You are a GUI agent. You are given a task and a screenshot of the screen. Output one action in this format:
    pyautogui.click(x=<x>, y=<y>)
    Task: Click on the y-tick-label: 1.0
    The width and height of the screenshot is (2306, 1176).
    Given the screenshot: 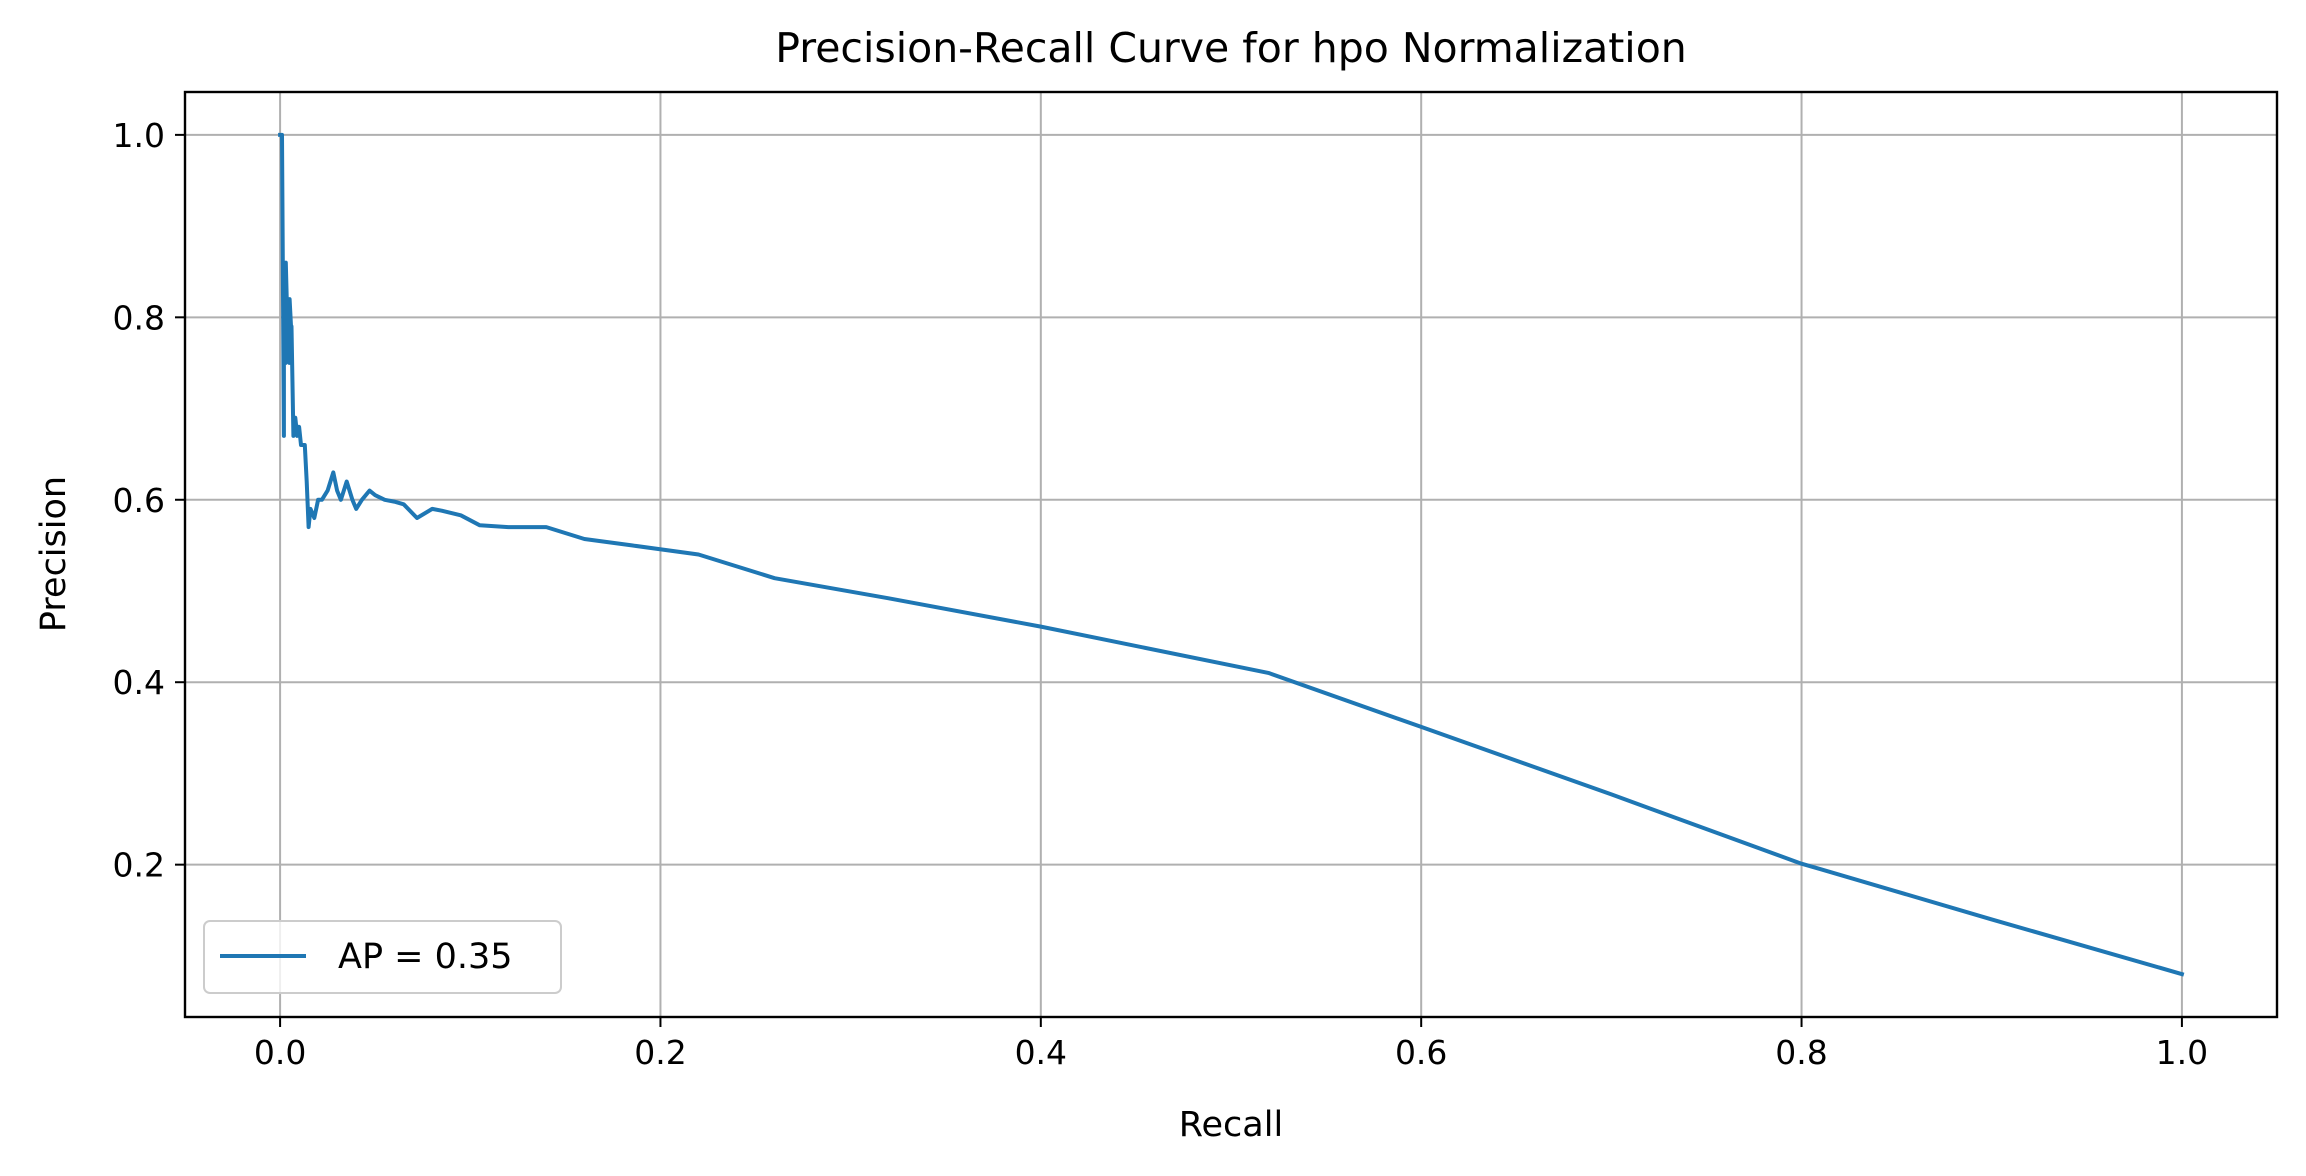 What is the action you would take?
    pyautogui.click(x=139, y=135)
    